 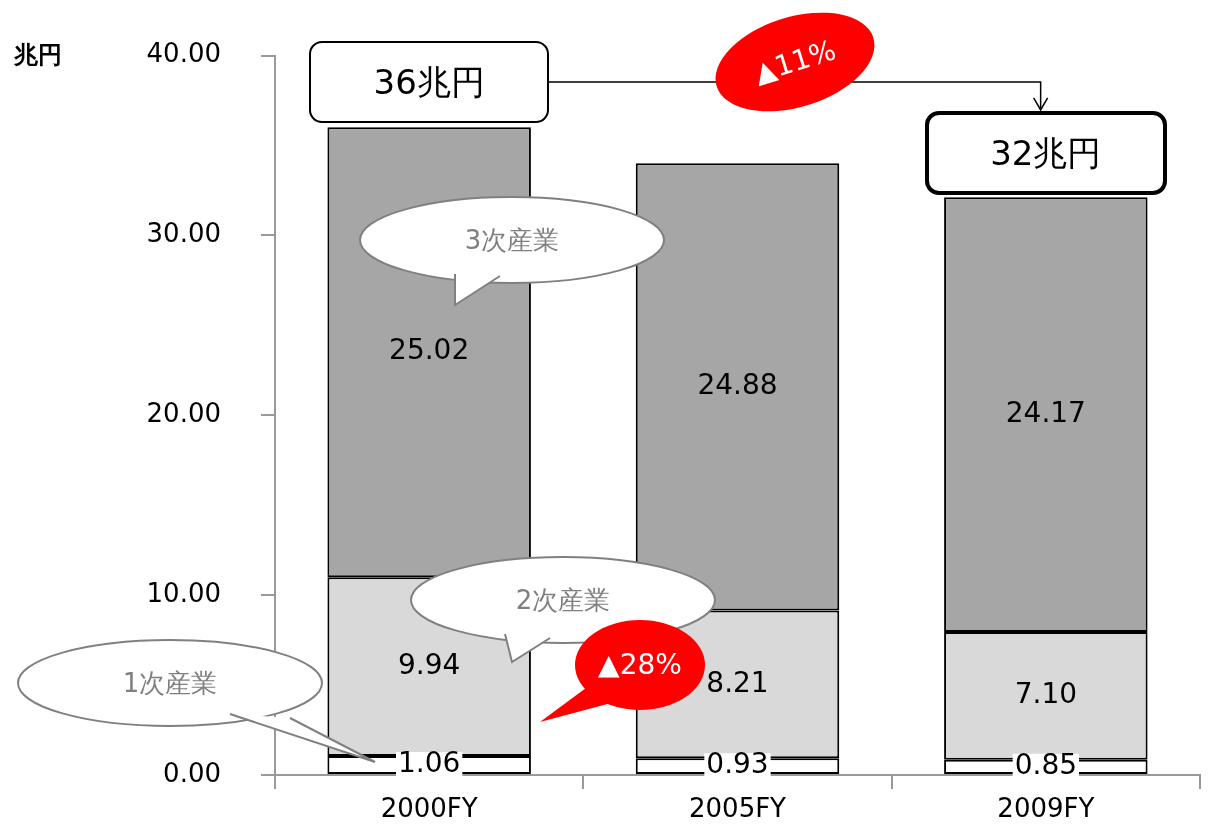 I want to click on annotation: ▲28%, so click(x=640, y=664).